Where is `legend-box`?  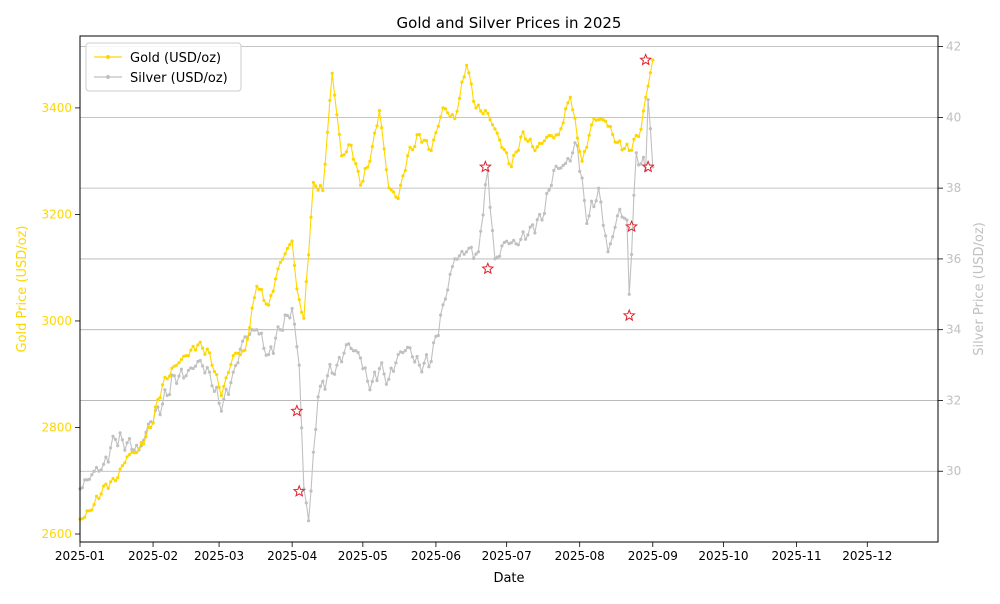 legend-box is located at coordinates (163, 67).